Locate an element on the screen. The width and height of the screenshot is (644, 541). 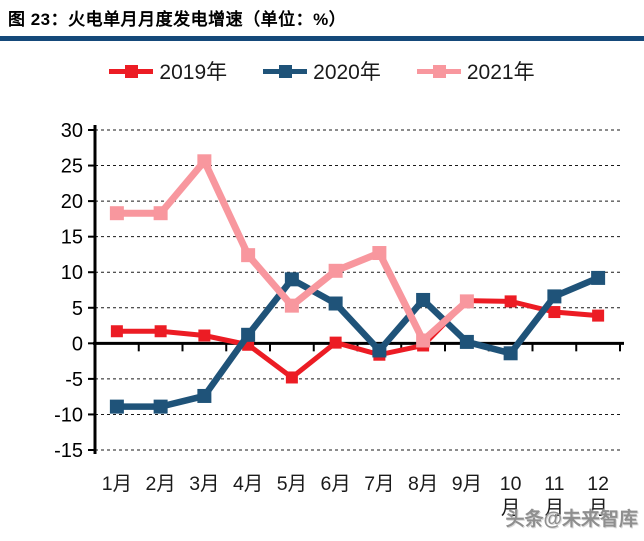
svg-text: 5月 is located at coordinates (292, 484).